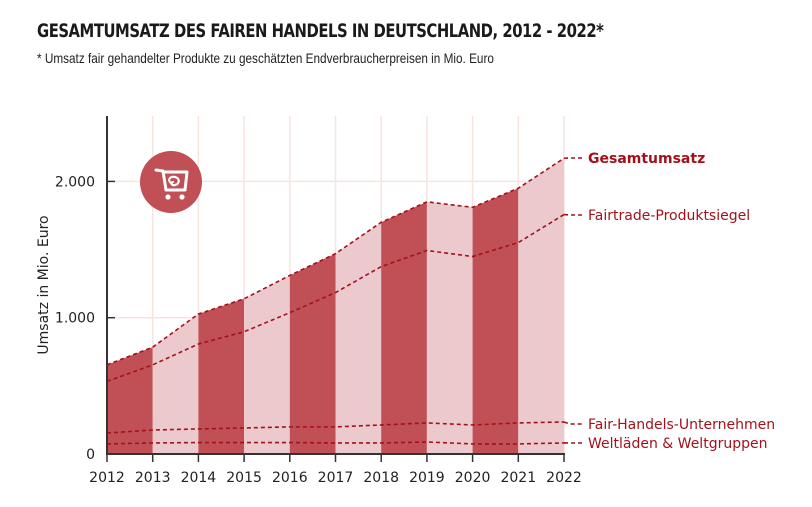 The height and width of the screenshot is (507, 812). I want to click on x-tick-label: 2020, so click(473, 478).